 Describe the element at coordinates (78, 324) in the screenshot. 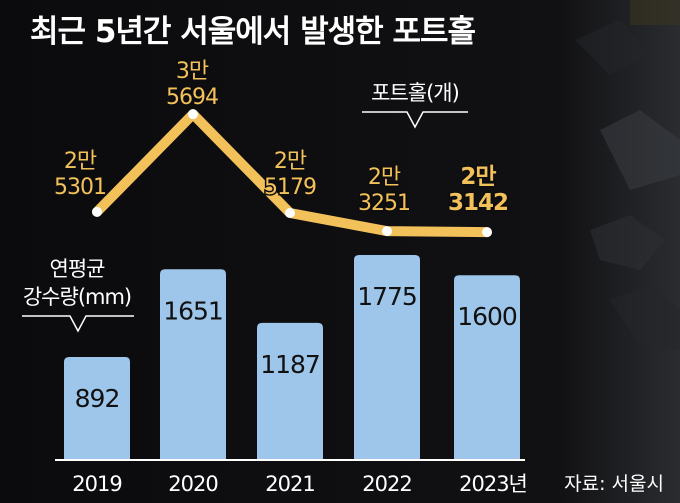

I see `bar-callout-pointer` at that location.